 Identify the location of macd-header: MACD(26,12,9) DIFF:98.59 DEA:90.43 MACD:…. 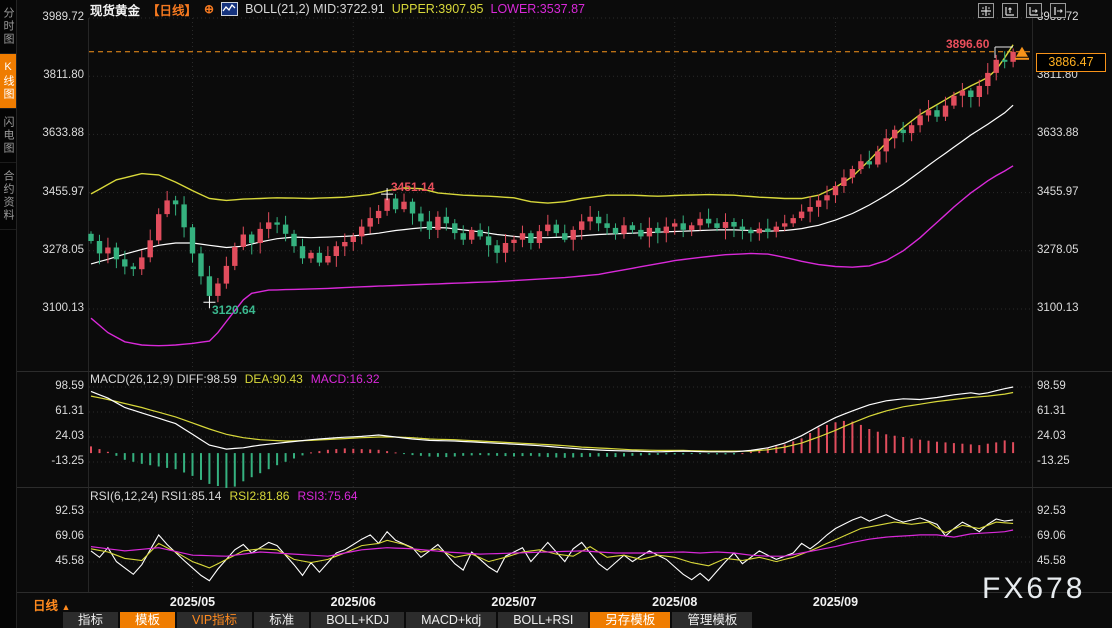
(235, 379).